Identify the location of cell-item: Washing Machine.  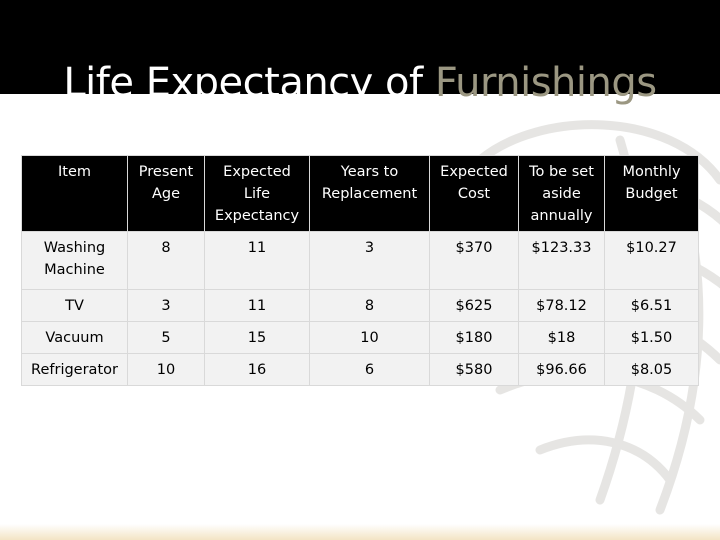
(74, 260).